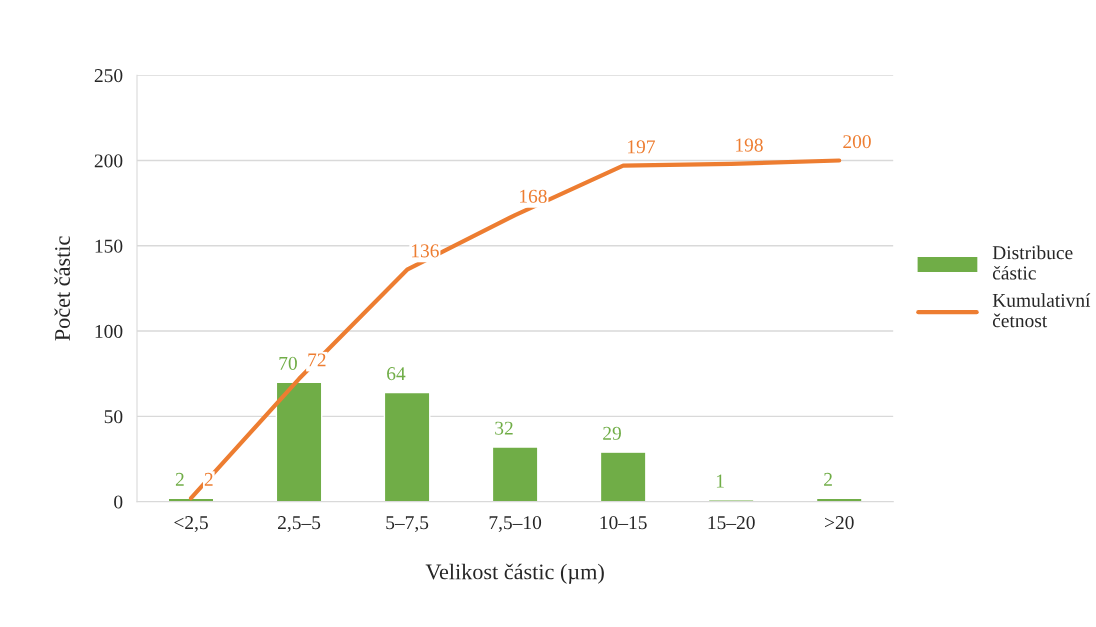  What do you see at coordinates (839, 523) in the screenshot?
I see `x-tick-label: >20` at bounding box center [839, 523].